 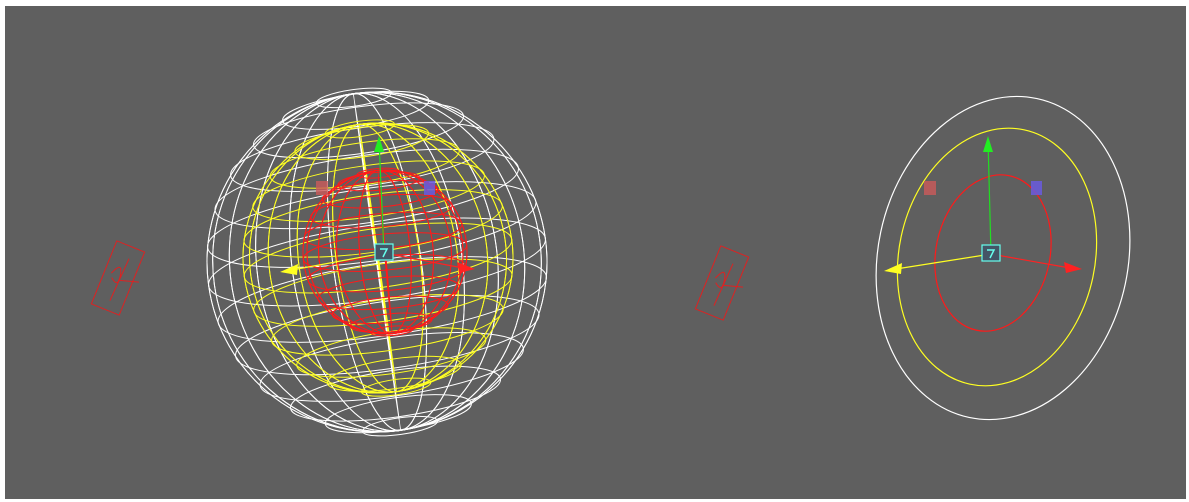 I want to click on wireframe-sphere, so click(x=385, y=252).